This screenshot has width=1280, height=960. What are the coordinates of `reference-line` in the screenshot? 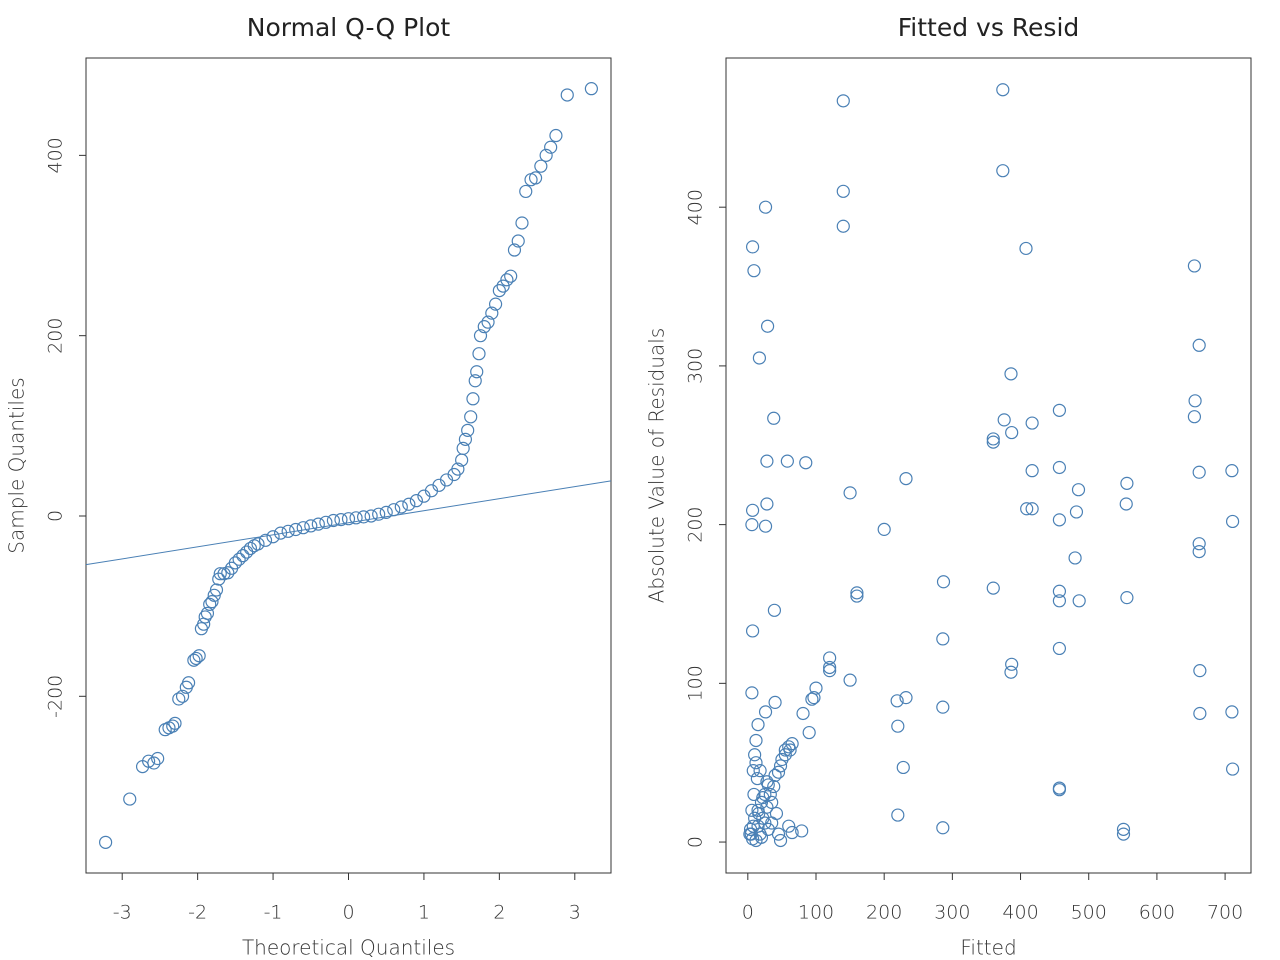 It's located at (348, 523).